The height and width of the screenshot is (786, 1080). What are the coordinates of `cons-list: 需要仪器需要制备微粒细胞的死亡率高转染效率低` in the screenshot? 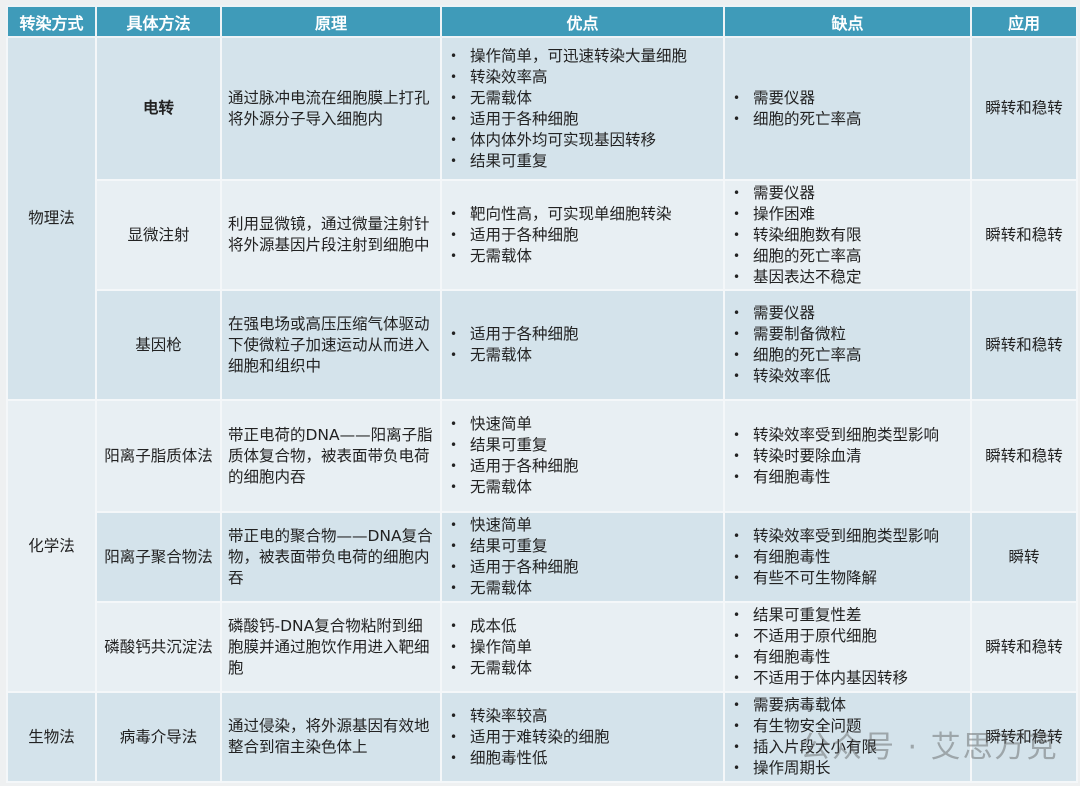 It's located at (847, 345).